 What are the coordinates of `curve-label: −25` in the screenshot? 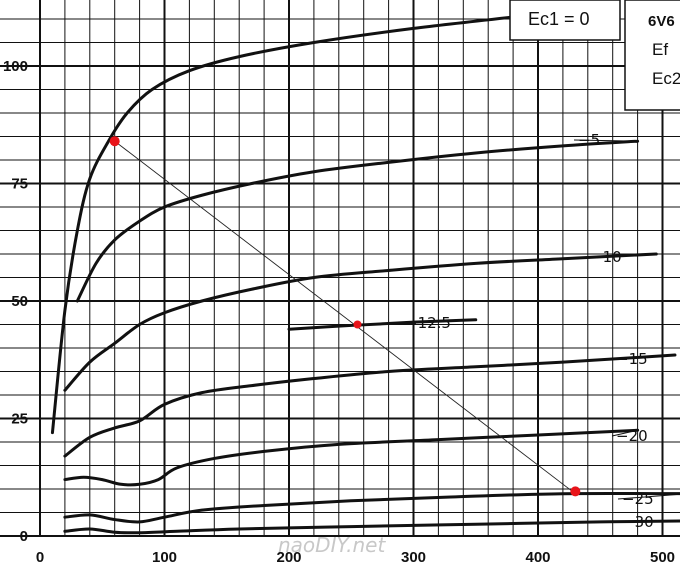 It's located at (638, 499).